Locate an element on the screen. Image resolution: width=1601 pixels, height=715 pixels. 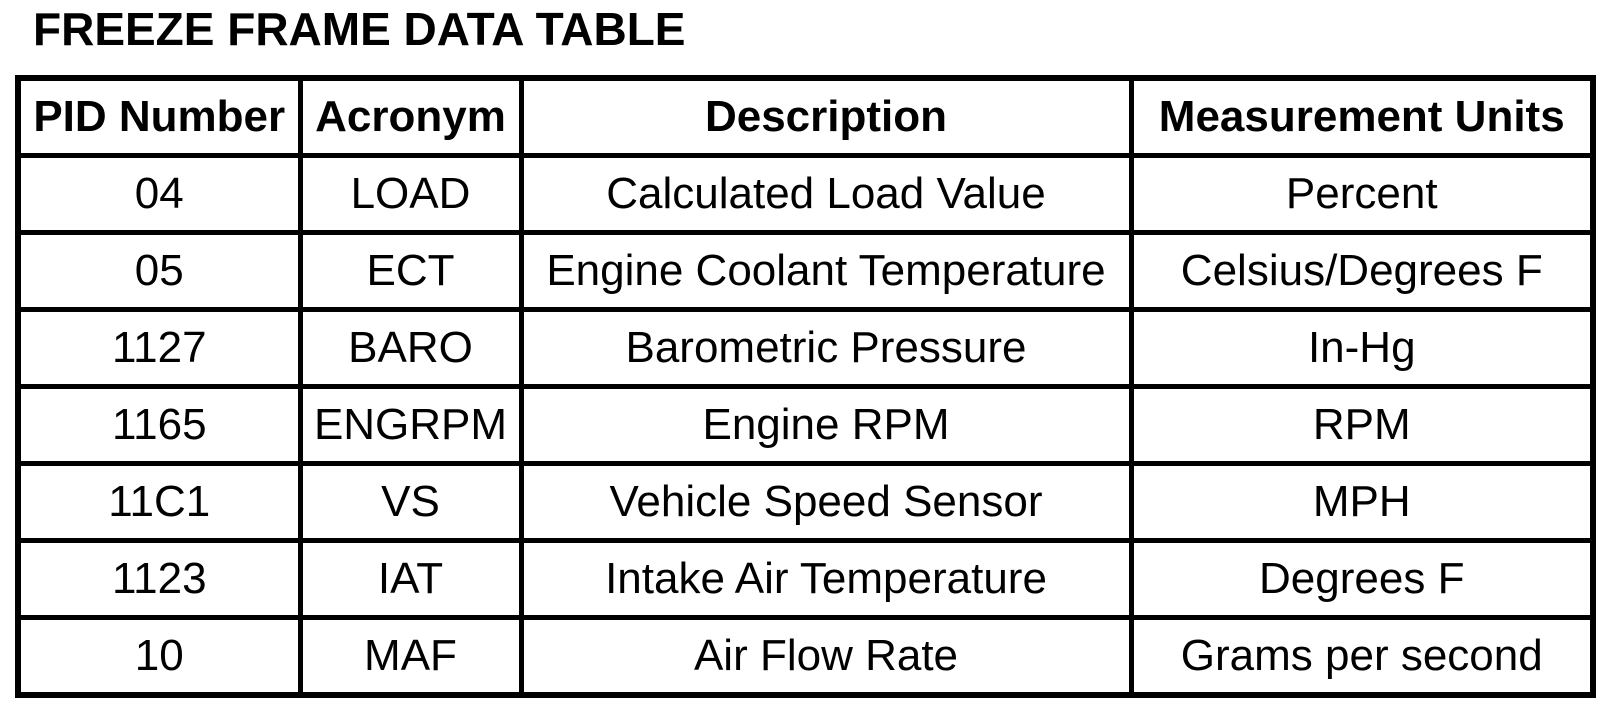
units-cell: Degrees F is located at coordinates (1362, 579).